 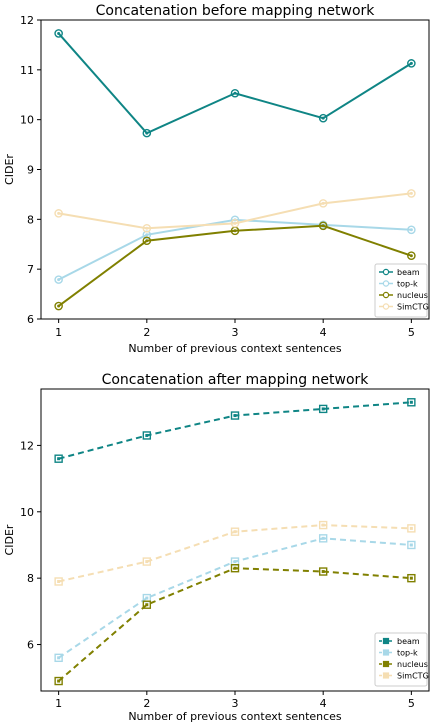 What do you see at coordinates (411, 332) in the screenshot?
I see `x-tick-label: 5` at bounding box center [411, 332].